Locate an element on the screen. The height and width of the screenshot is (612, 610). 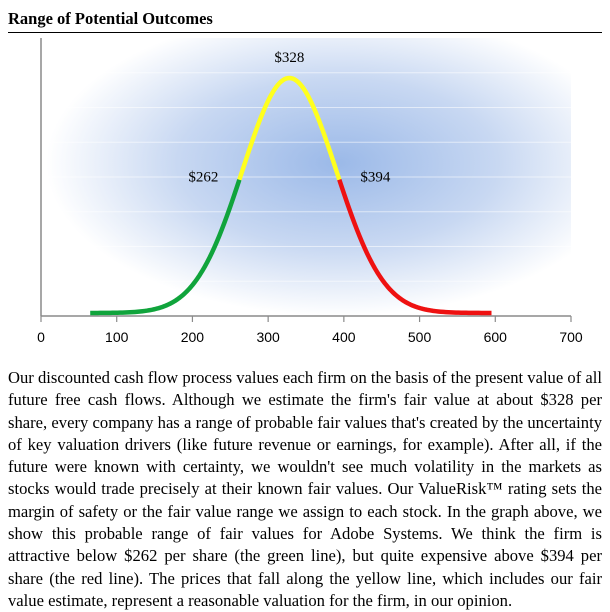
annotation-label: $394 is located at coordinates (375, 178).